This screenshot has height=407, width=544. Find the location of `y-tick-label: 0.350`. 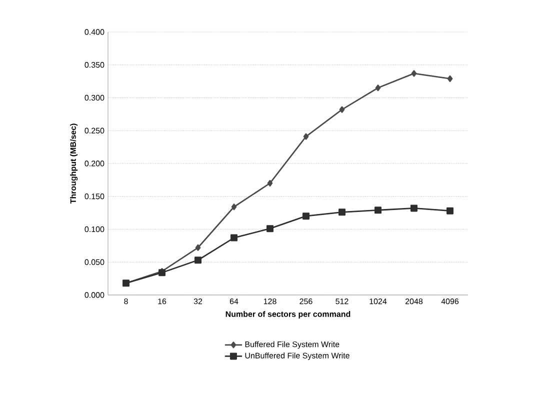

y-tick-label: 0.350 is located at coordinates (94, 65).